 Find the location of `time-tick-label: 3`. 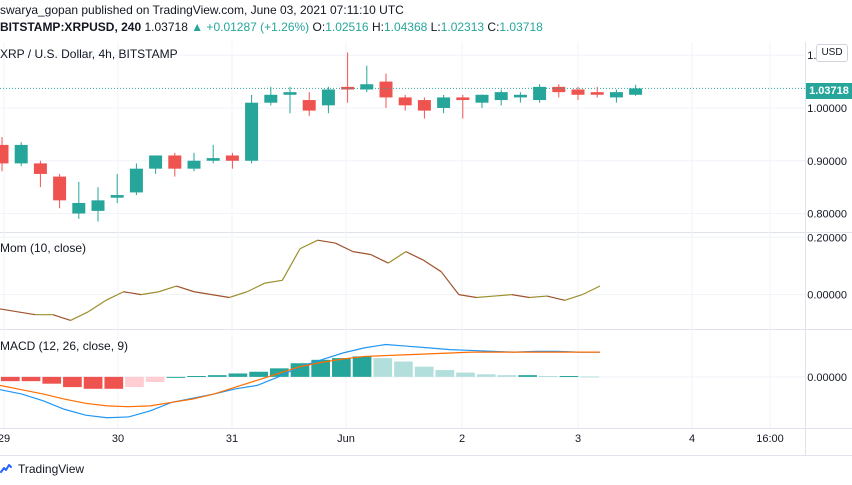

time-tick-label: 3 is located at coordinates (578, 439).